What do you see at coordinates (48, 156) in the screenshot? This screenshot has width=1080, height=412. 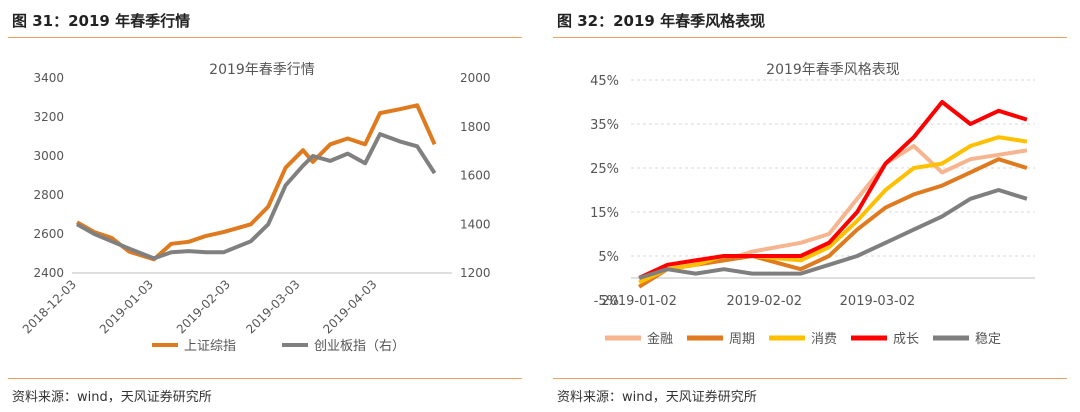 I see `chart1-y-left-tick: 3000` at bounding box center [48, 156].